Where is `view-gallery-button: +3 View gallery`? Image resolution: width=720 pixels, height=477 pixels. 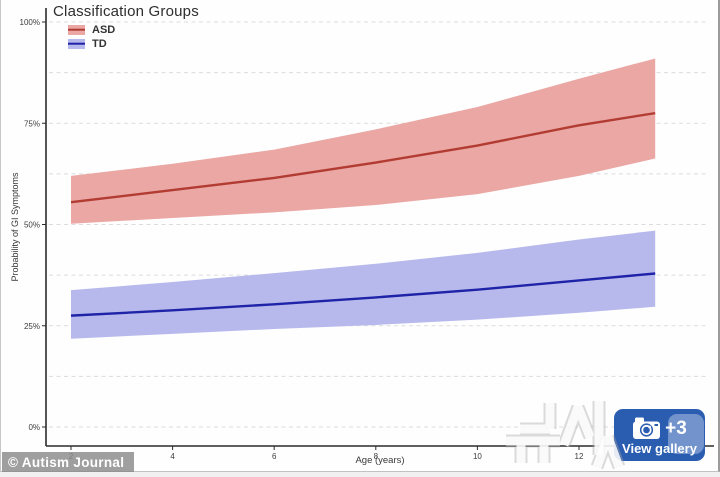
view-gallery-button: +3 View gallery is located at coordinates (659, 435).